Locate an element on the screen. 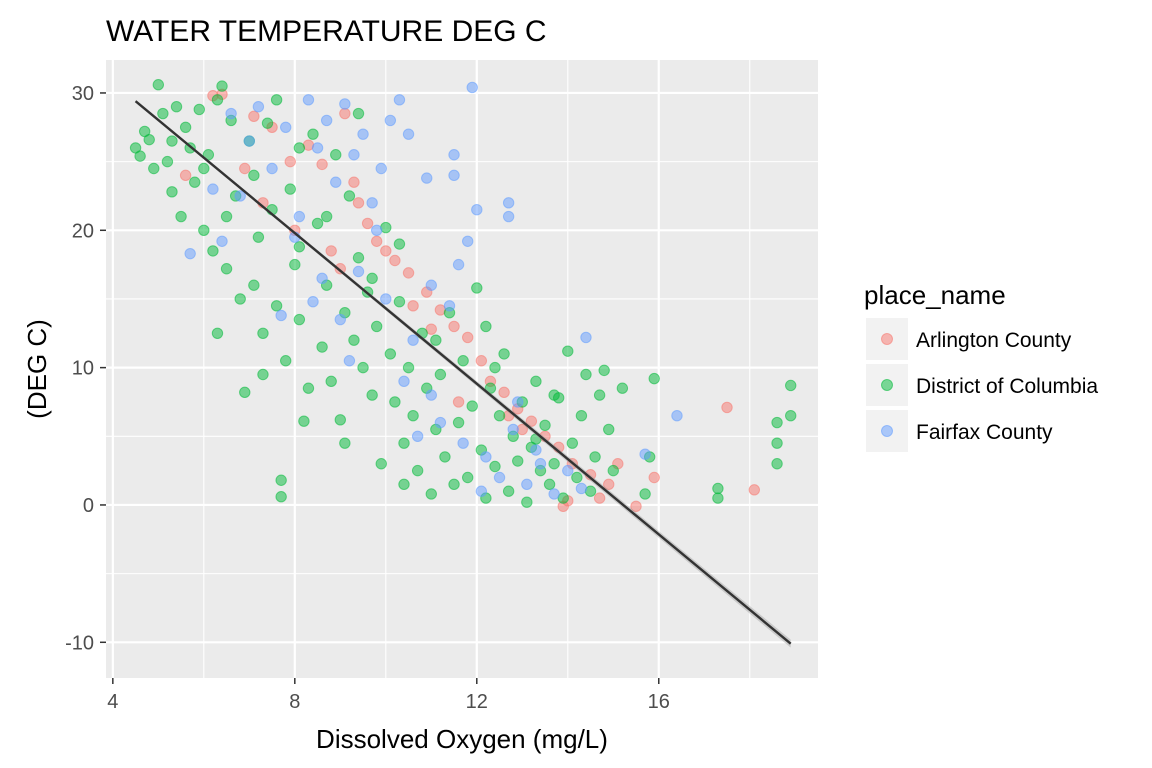  x-tick-label: 12 is located at coordinates (477, 702).